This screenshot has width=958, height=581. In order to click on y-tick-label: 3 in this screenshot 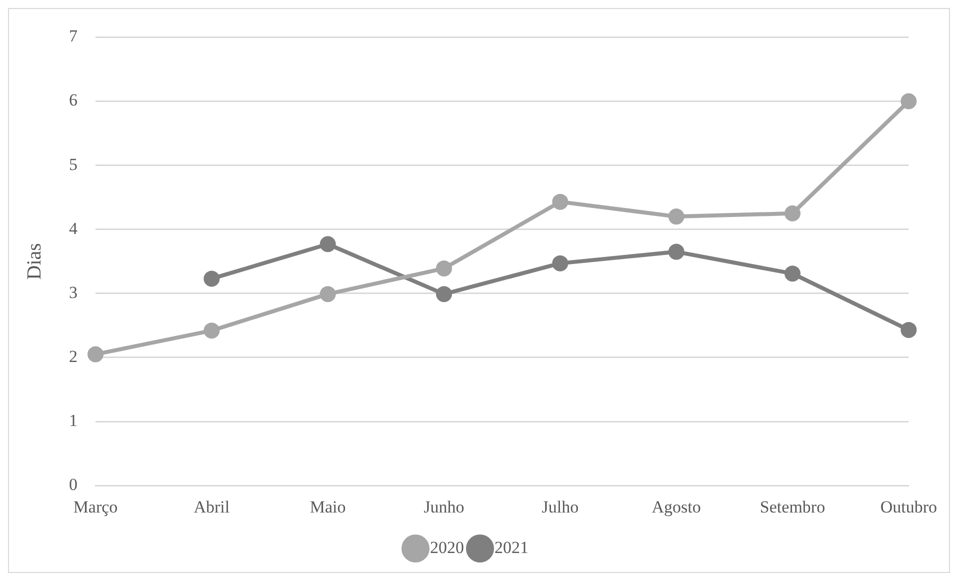, I will do `click(73, 292)`.